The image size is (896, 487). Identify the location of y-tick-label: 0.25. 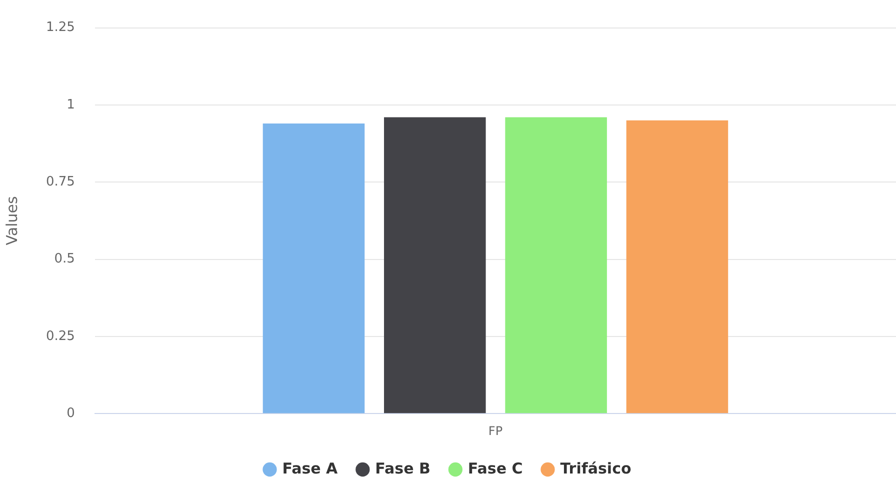
(60, 336).